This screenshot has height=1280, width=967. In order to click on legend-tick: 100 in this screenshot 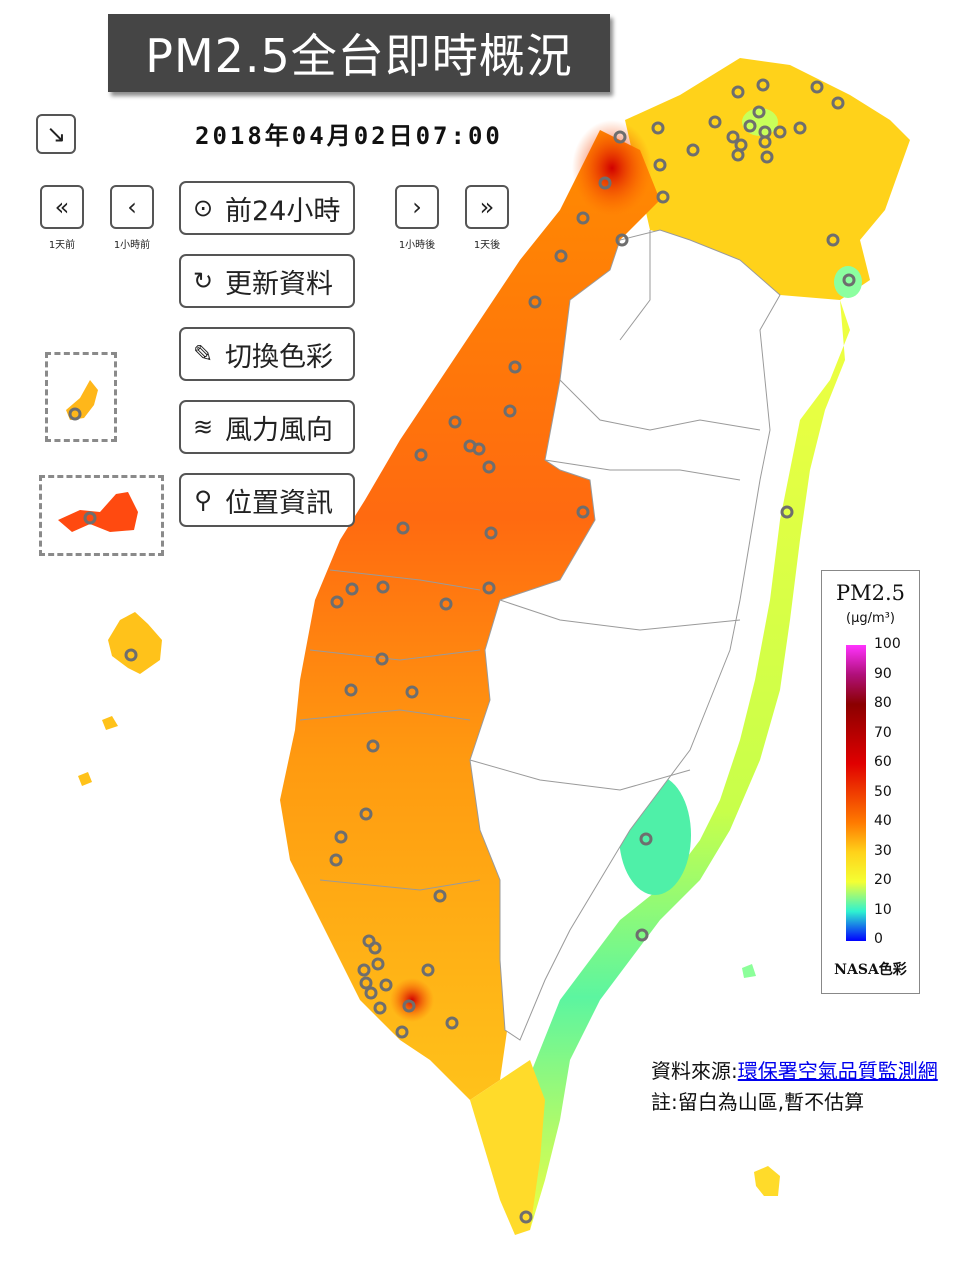, I will do `click(887, 644)`.